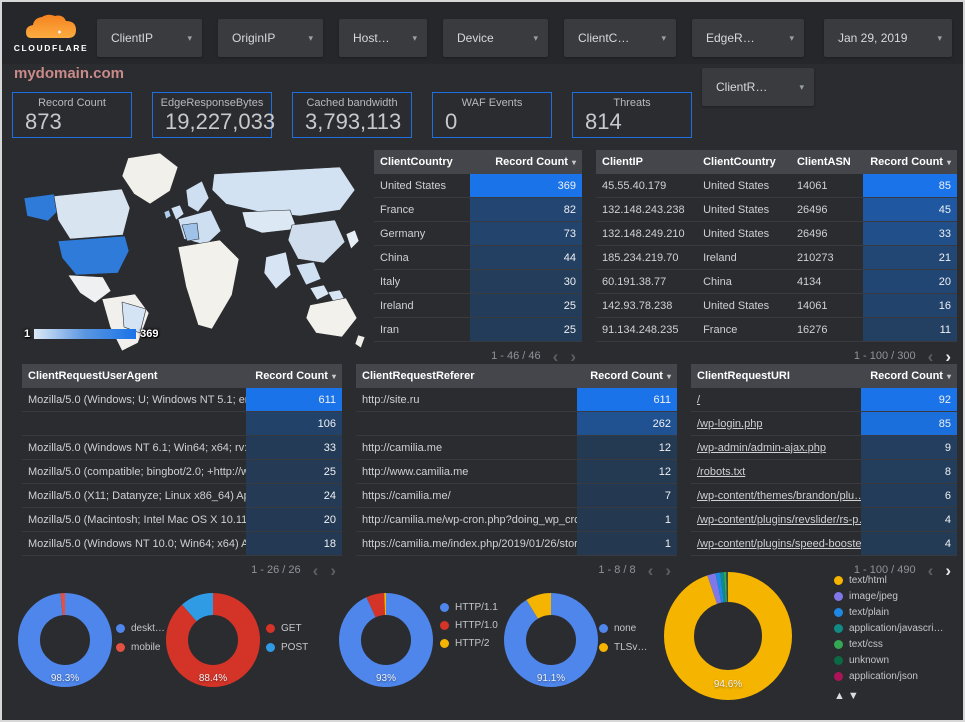 This screenshot has width=965, height=722. Describe the element at coordinates (470, 626) in the screenshot. I see `legend-item: HTTP/1.0` at that location.